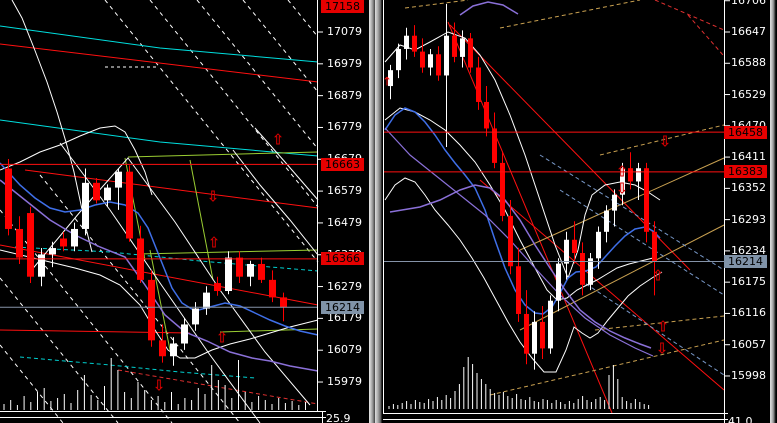 The height and width of the screenshot is (423, 777). I want to click on white-curve, so click(52, 126).